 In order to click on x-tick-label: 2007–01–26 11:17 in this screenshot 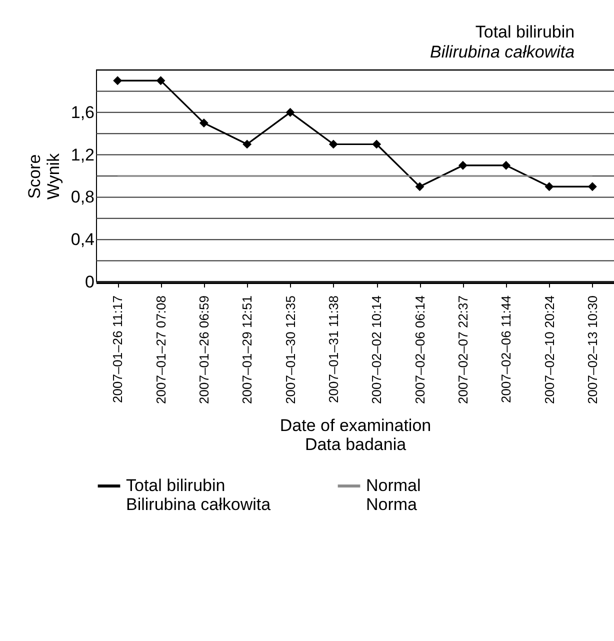, I will do `click(118, 349)`.